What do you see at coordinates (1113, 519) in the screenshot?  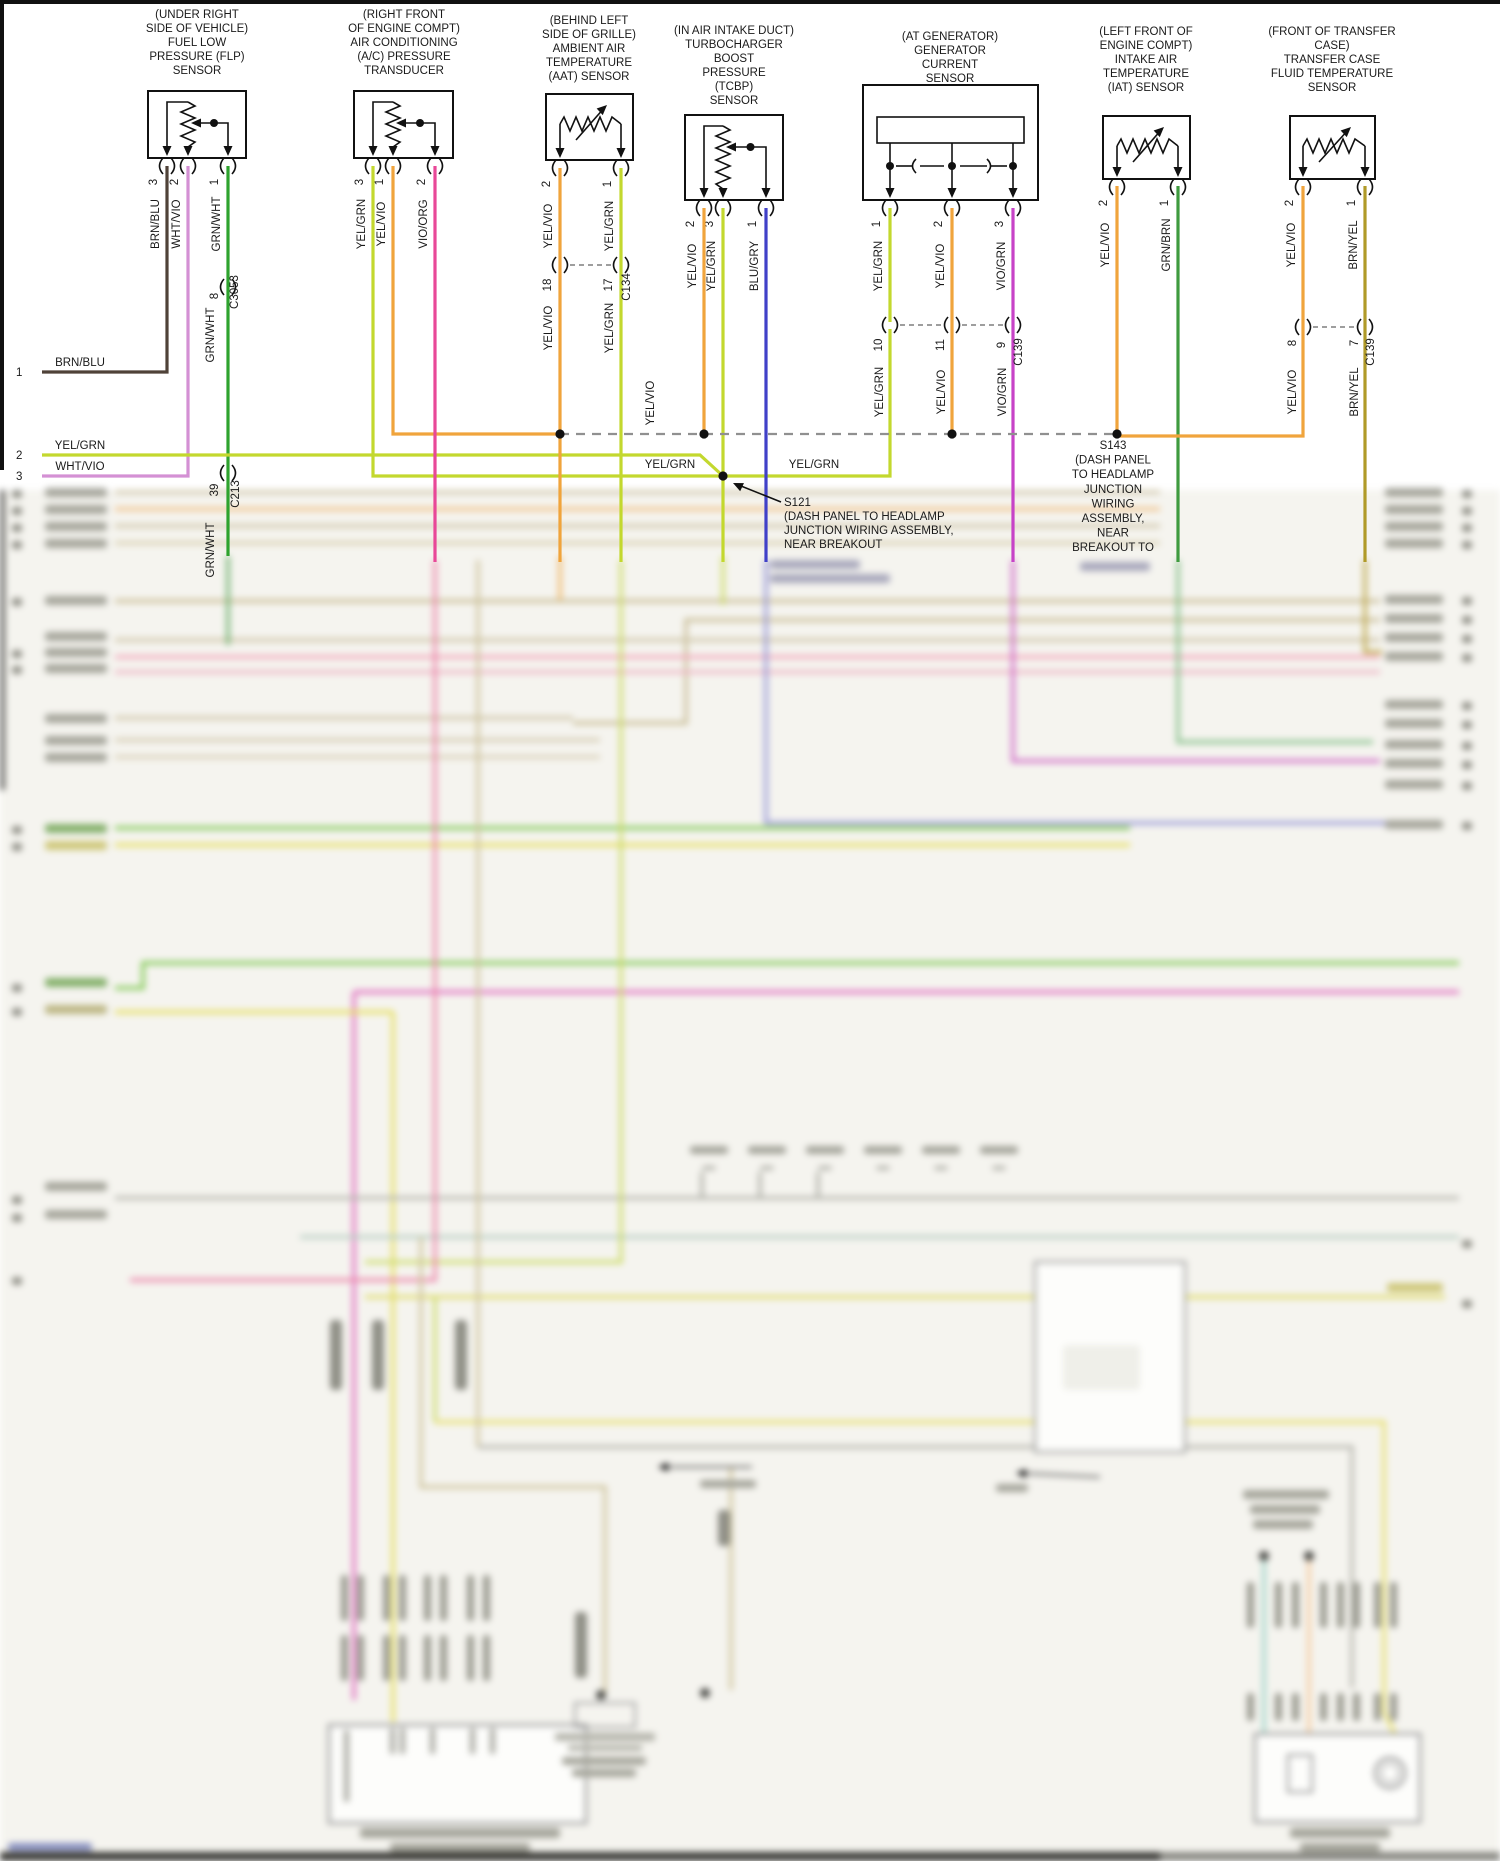 I see `s143-text: ASSEMBLY,` at bounding box center [1113, 519].